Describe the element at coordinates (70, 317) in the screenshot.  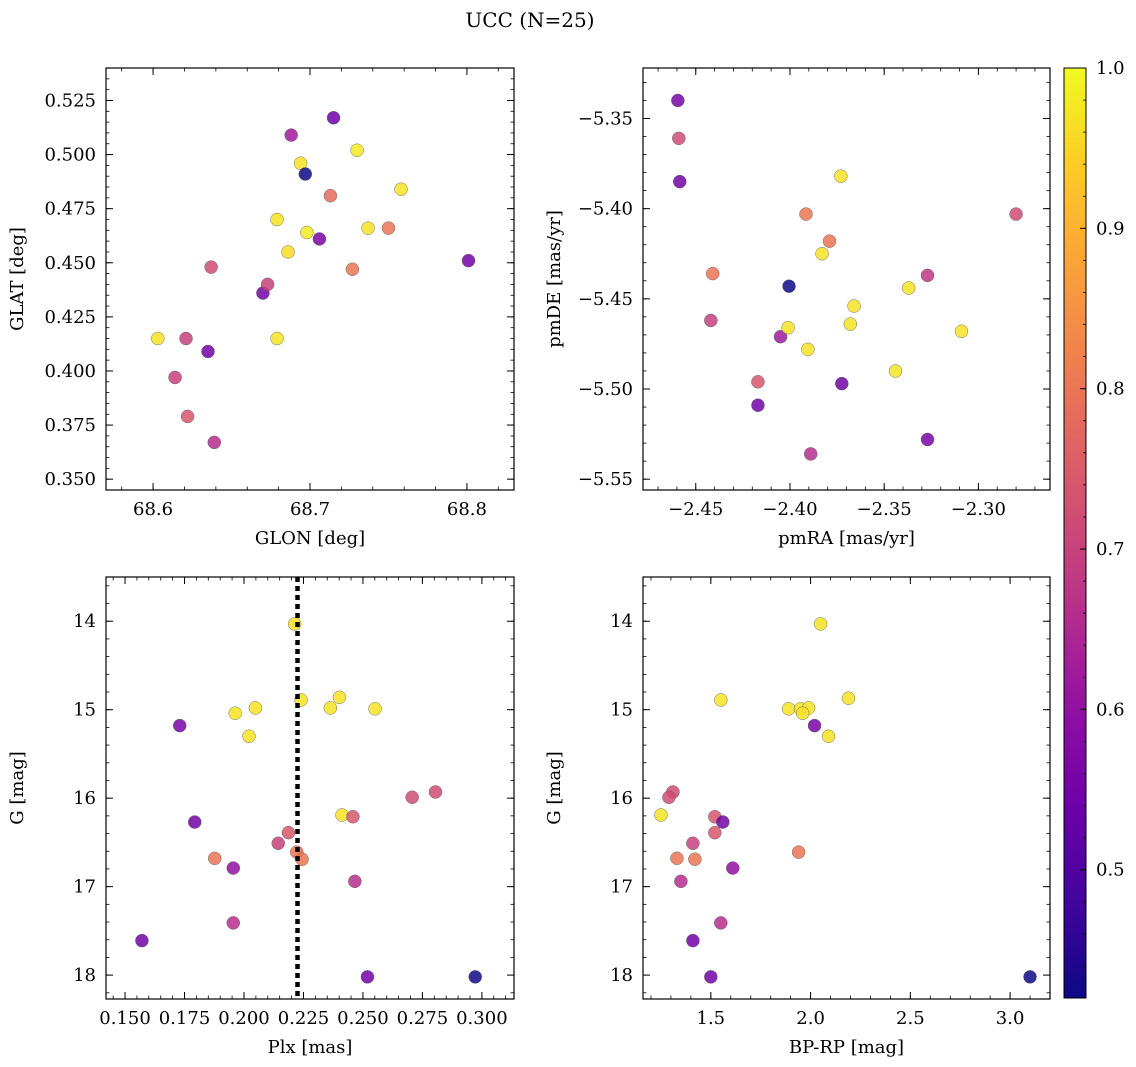
I see `y-tick-label: 0.425` at that location.